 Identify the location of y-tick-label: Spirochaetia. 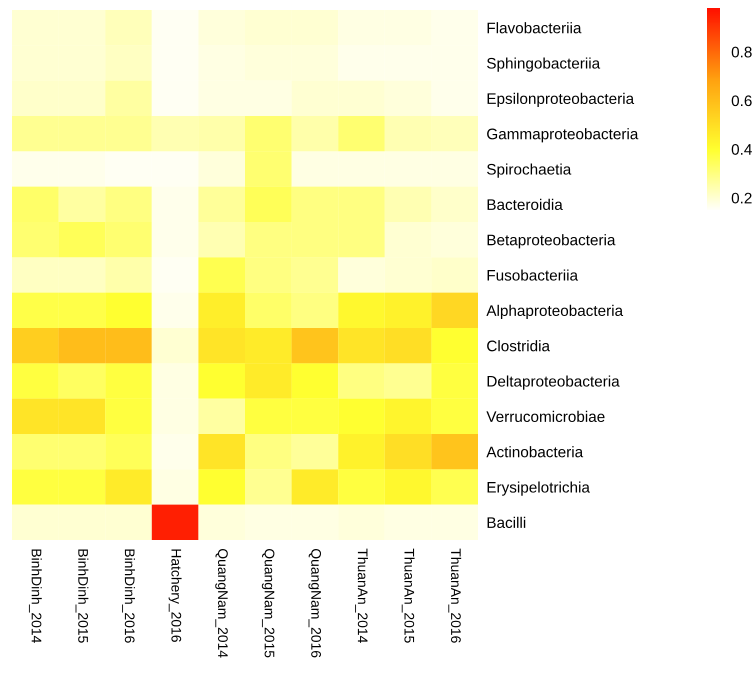
(529, 170).